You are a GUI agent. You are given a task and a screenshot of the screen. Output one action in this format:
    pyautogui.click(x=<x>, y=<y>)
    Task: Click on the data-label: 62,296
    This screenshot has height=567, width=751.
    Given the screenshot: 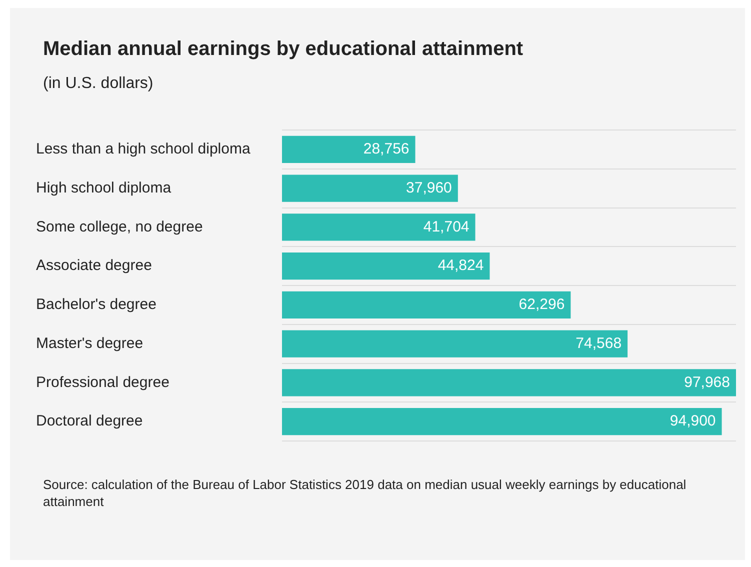 What is the action you would take?
    pyautogui.click(x=541, y=305)
    